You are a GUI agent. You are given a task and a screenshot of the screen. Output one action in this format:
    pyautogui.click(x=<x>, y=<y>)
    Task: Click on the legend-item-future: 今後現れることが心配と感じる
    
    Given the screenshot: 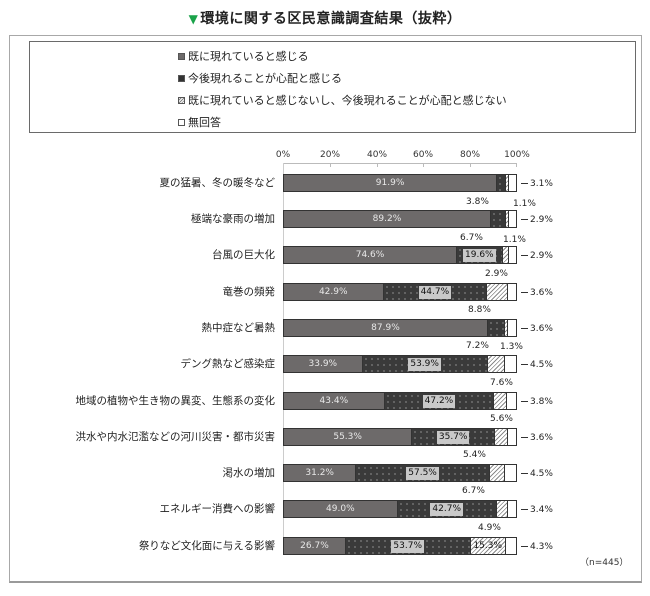 What is the action you would take?
    pyautogui.click(x=260, y=78)
    